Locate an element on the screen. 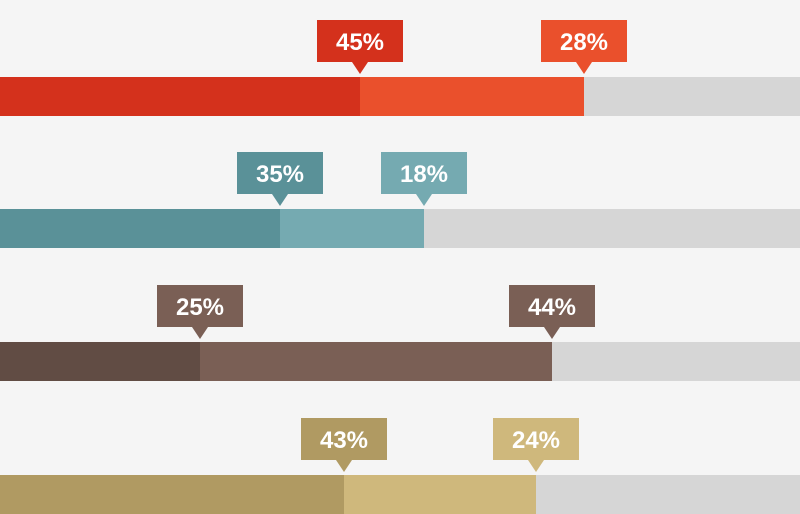 Image resolution: width=800 pixels, height=514 pixels. data-label: 28% is located at coordinates (584, 42).